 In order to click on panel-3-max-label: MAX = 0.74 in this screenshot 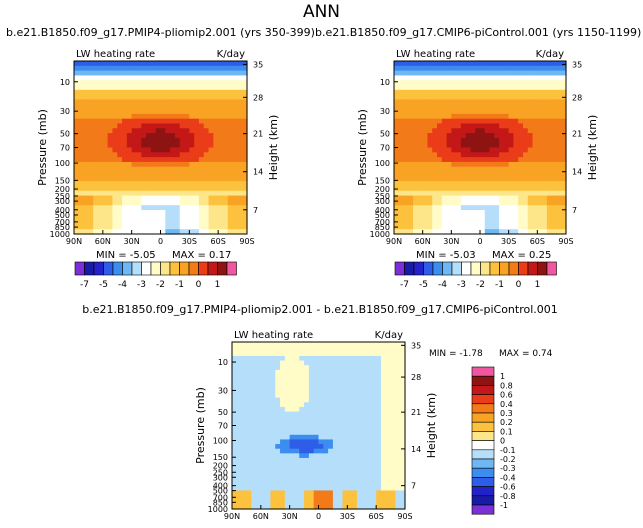, I will do `click(526, 354)`.